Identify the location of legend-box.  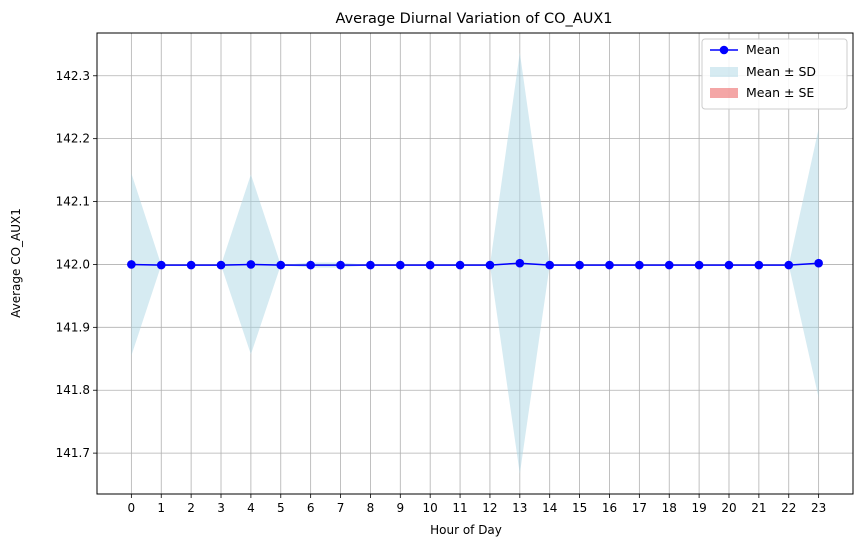
(774, 74).